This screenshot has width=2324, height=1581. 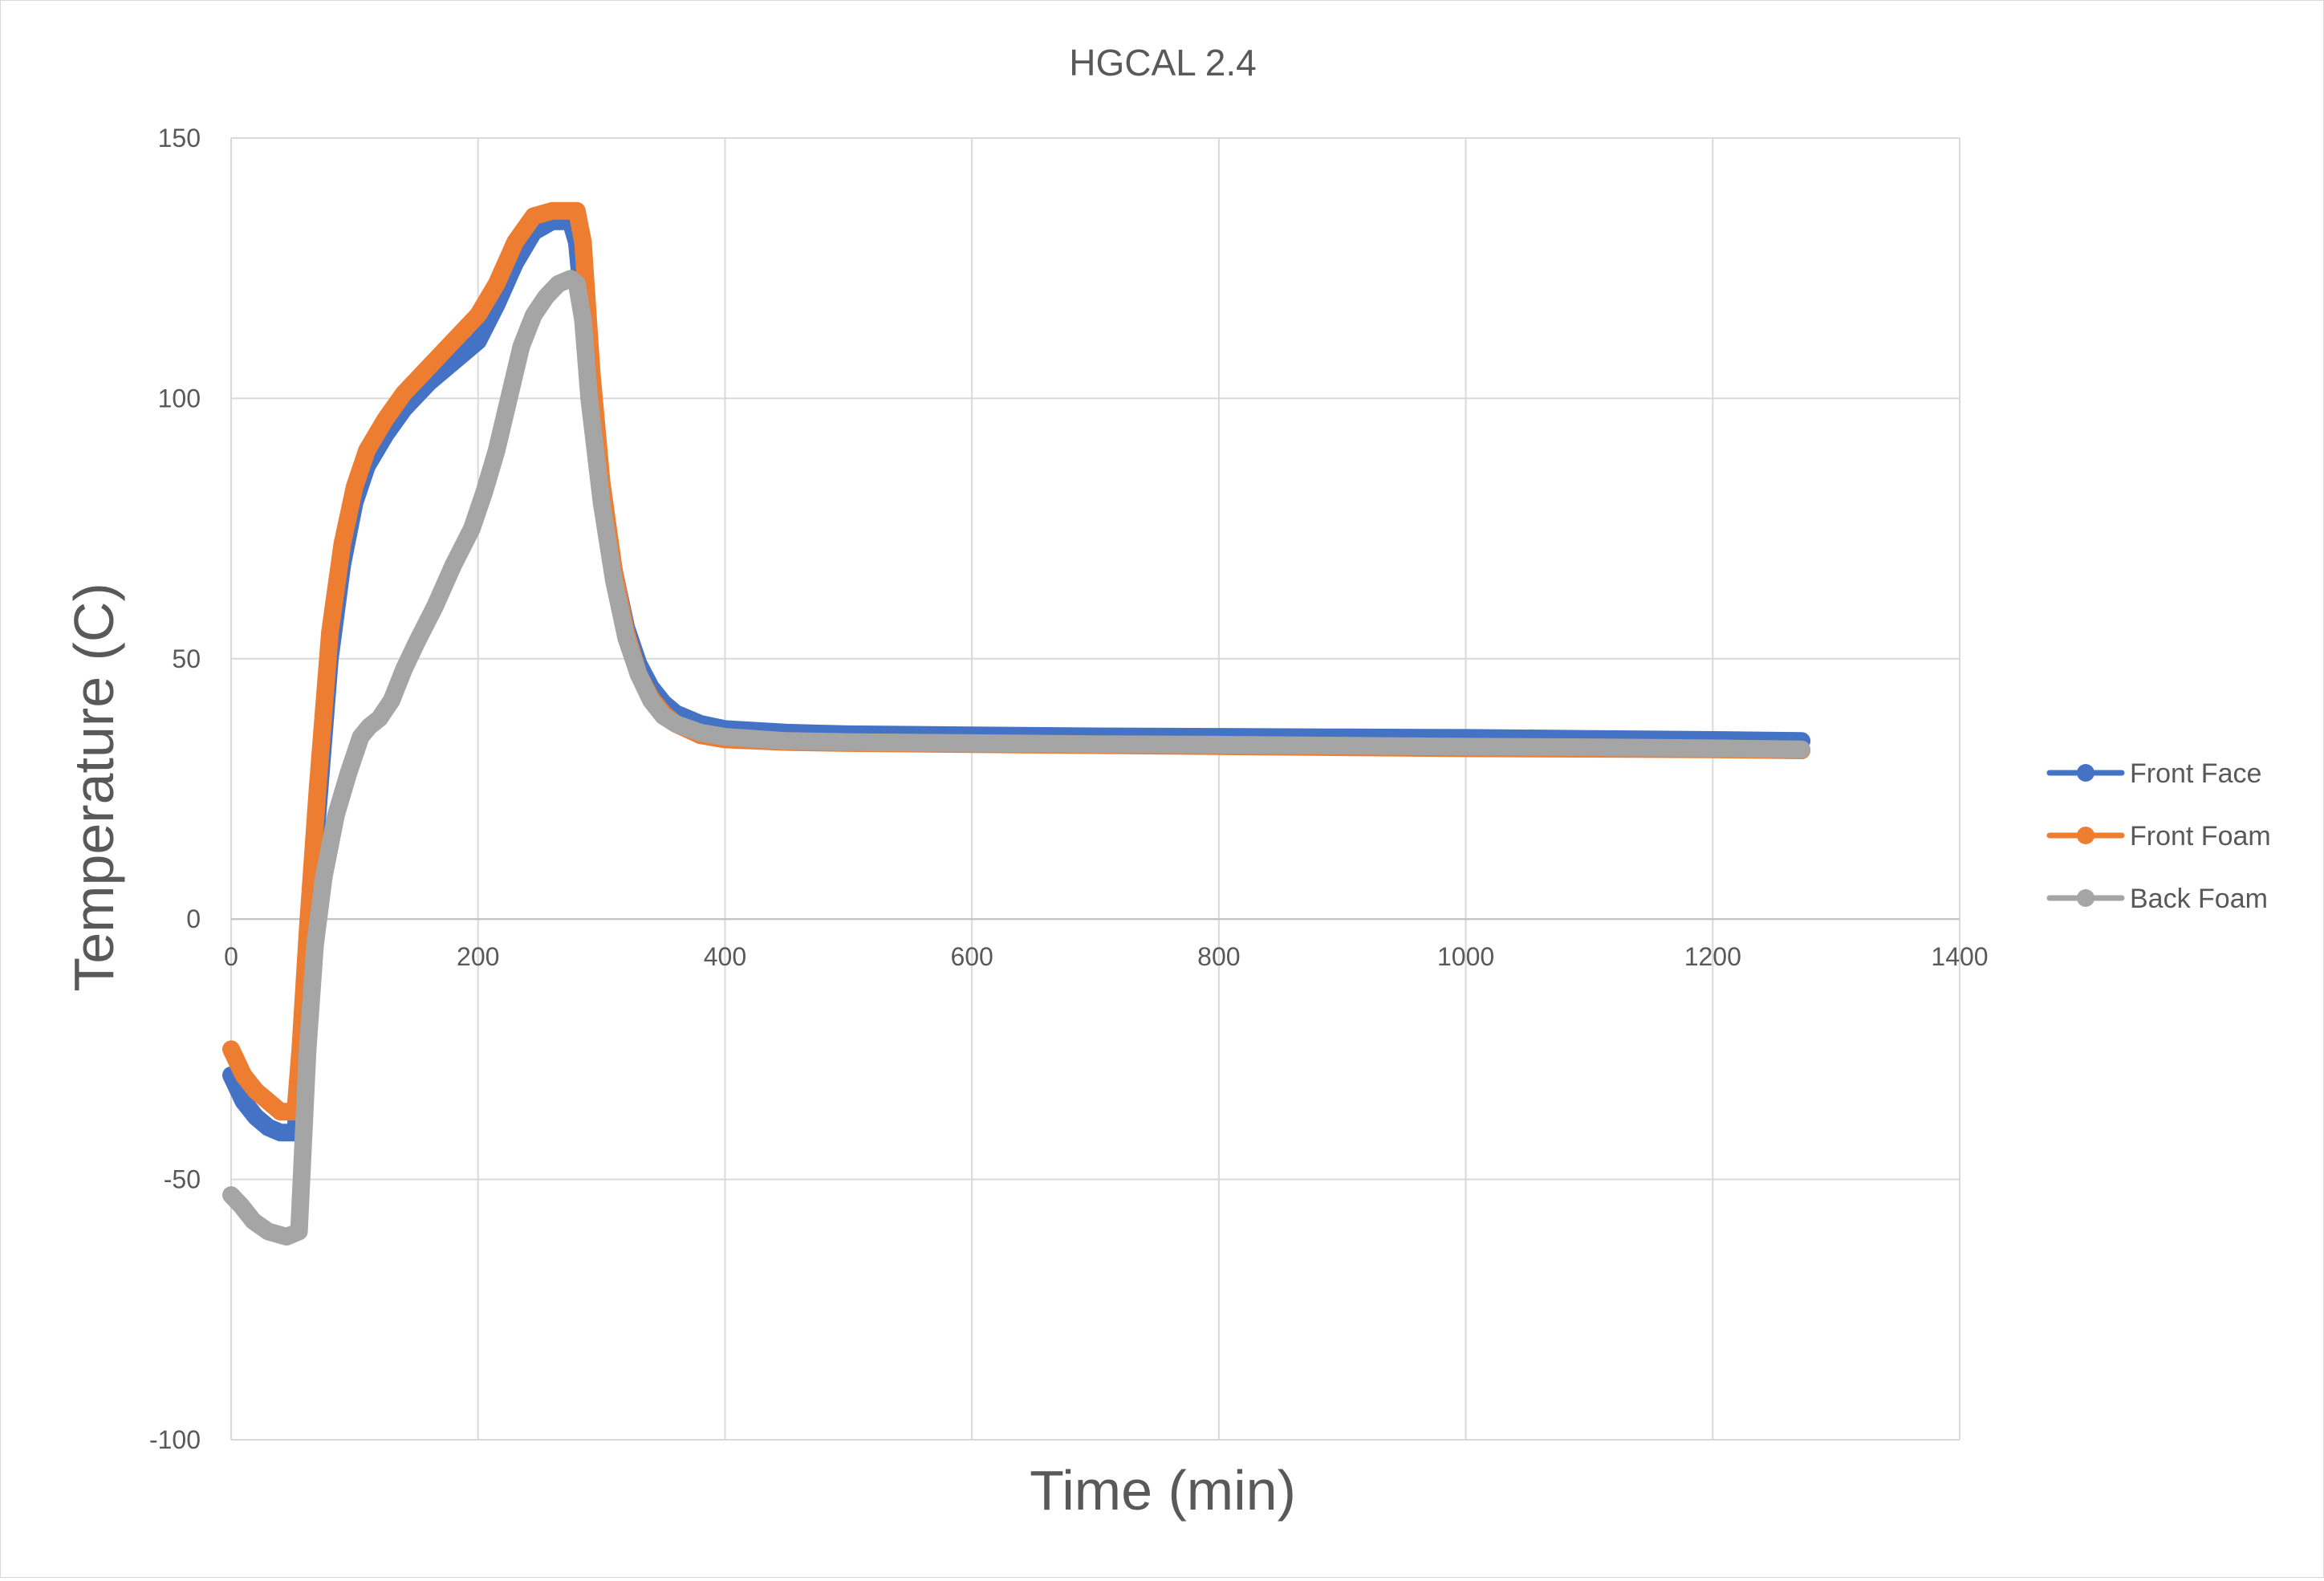 I want to click on x-tick-label: 200, so click(x=478, y=957).